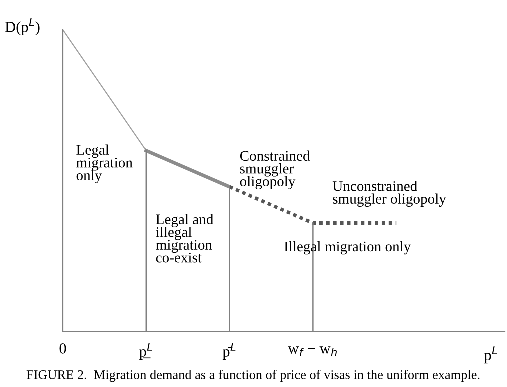 The image size is (507, 387). Describe the element at coordinates (253, 376) in the screenshot. I see `caption: FIGURE 2. Migration demand as a function of price of visas in the uniform example.` at that location.